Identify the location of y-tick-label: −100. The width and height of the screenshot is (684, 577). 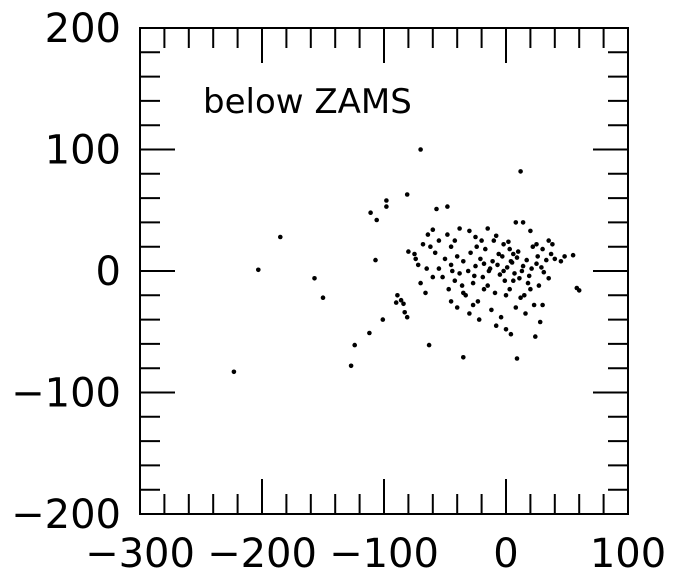
(66, 394).